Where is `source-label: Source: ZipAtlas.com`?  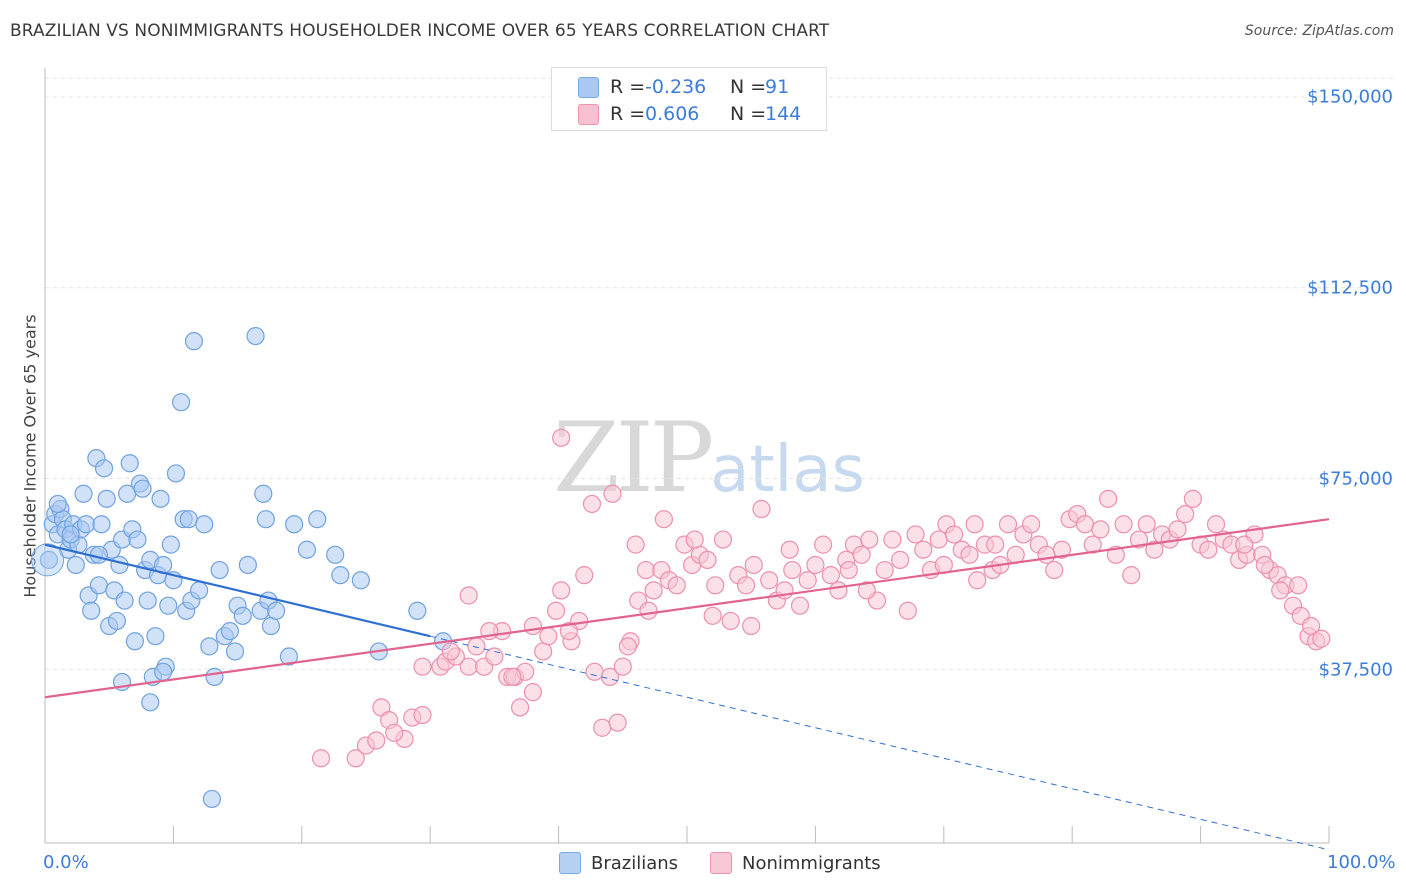 source-label: Source: ZipAtlas.com is located at coordinates (1319, 31).